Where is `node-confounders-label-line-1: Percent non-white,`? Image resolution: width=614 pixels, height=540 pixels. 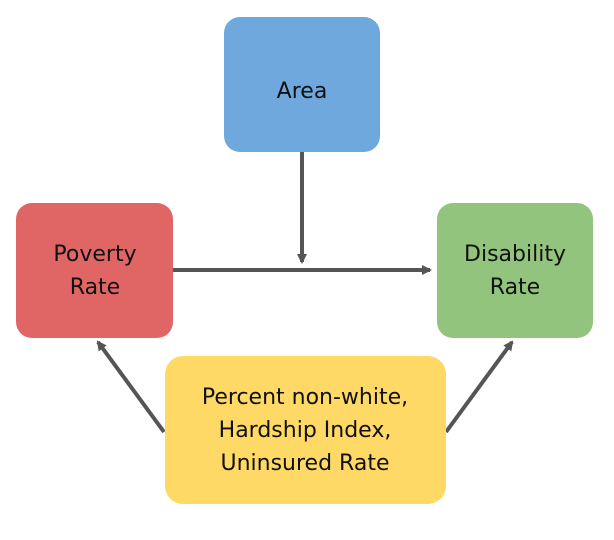 node-confounders-label-line-1: Percent non-white, is located at coordinates (305, 397).